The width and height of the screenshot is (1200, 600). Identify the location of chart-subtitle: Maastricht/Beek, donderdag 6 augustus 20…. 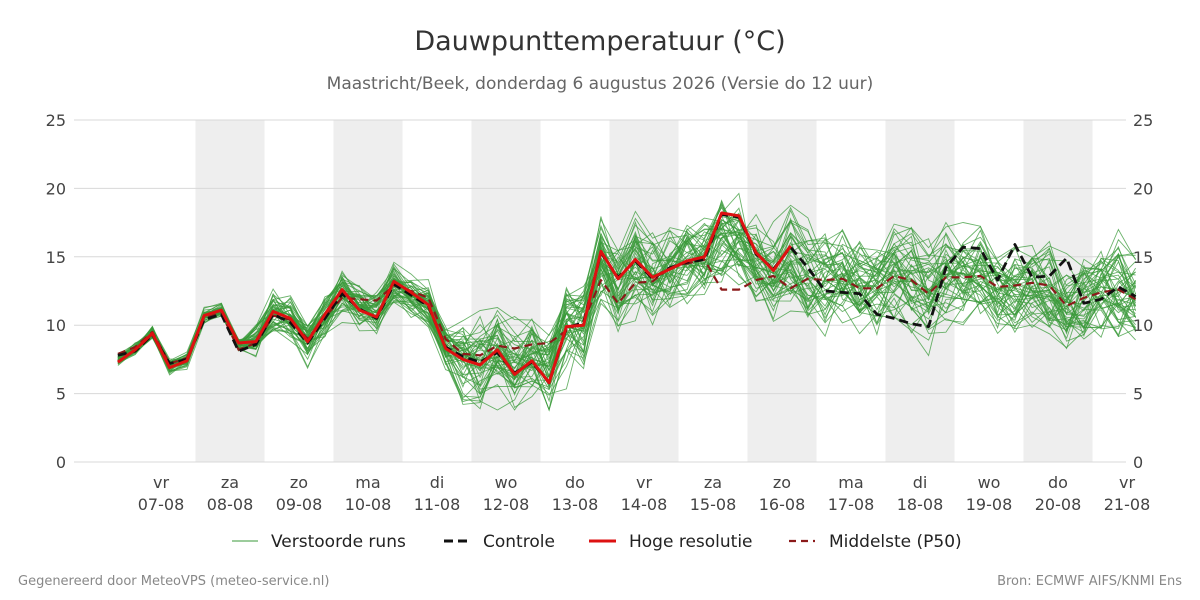
(600, 84).